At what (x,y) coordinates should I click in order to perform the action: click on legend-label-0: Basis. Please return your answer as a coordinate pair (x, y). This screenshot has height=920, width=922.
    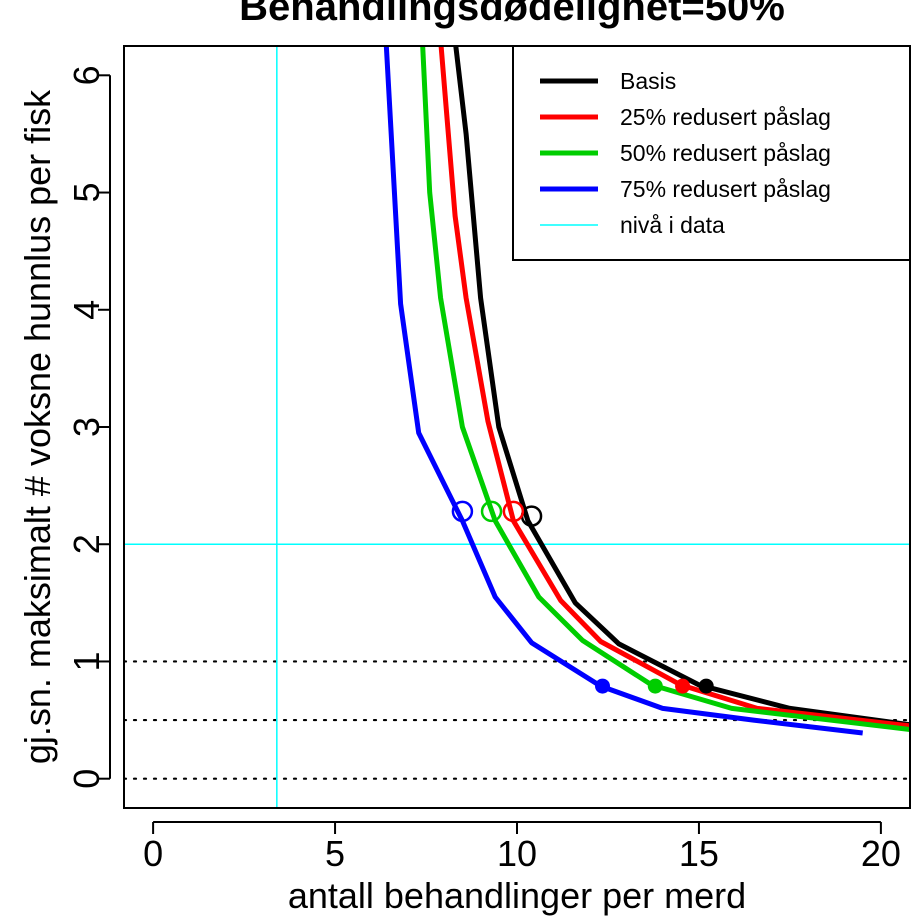
    Looking at the image, I should click on (648, 81).